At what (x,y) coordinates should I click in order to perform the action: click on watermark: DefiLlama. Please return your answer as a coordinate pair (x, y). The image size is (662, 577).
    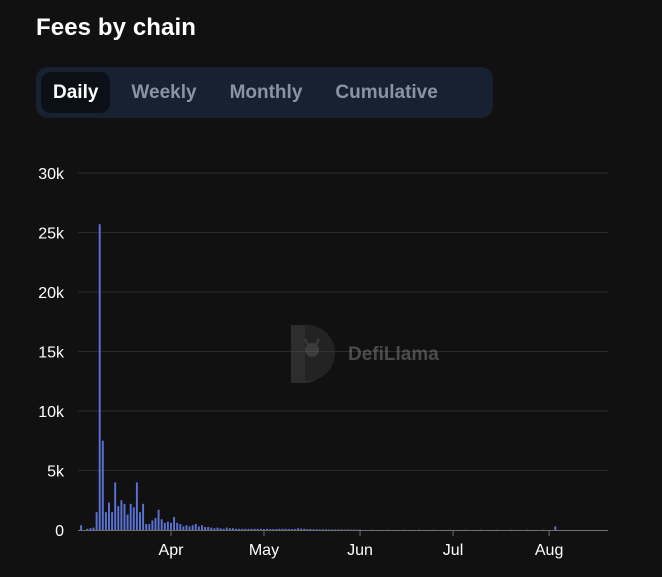
    Looking at the image, I should click on (365, 353).